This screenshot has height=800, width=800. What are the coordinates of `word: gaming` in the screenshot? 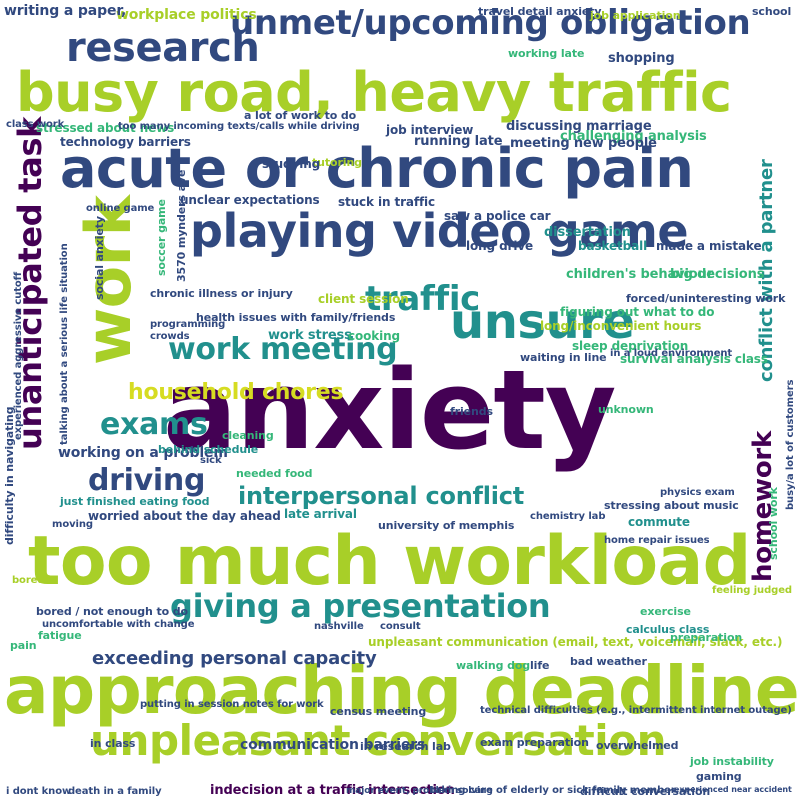 It's located at (719, 776).